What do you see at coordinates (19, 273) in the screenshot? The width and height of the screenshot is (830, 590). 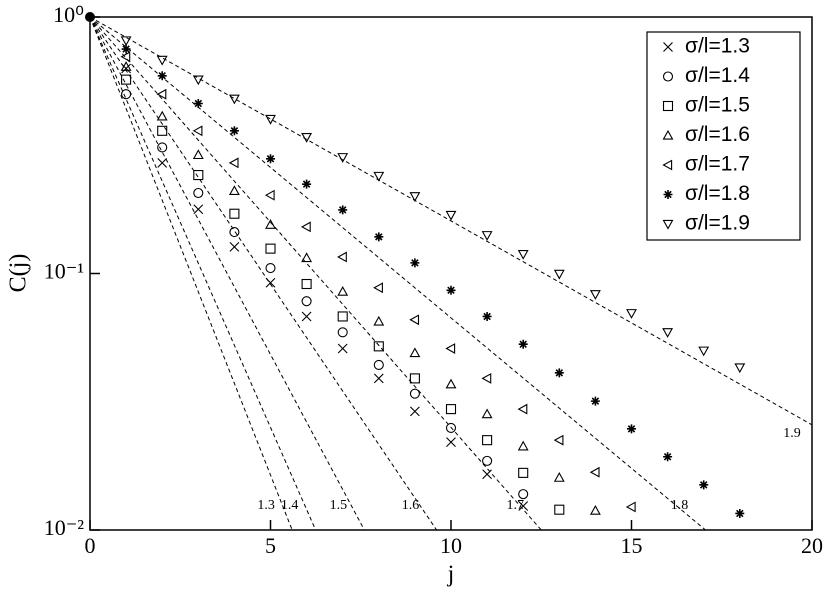 I see `y-axis-label: C(j)` at bounding box center [19, 273].